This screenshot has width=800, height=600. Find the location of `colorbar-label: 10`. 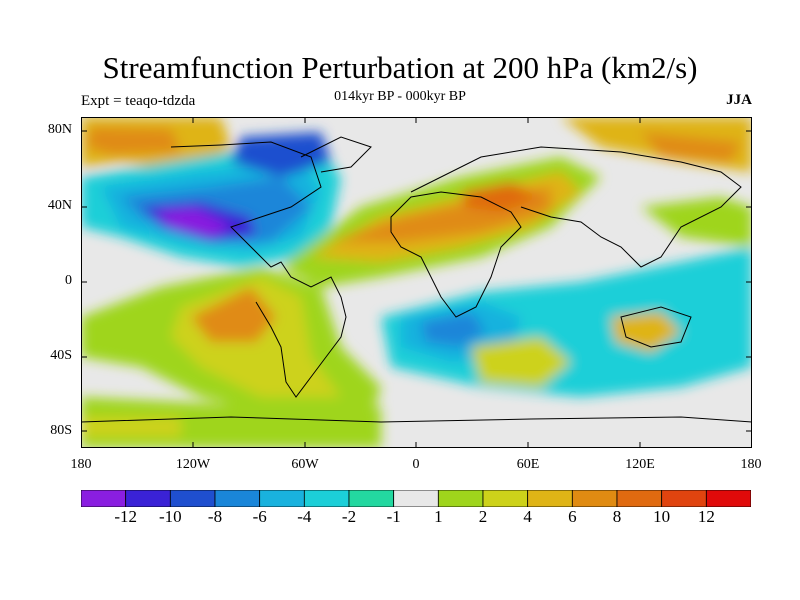

colorbar-label: 10 is located at coordinates (662, 516).